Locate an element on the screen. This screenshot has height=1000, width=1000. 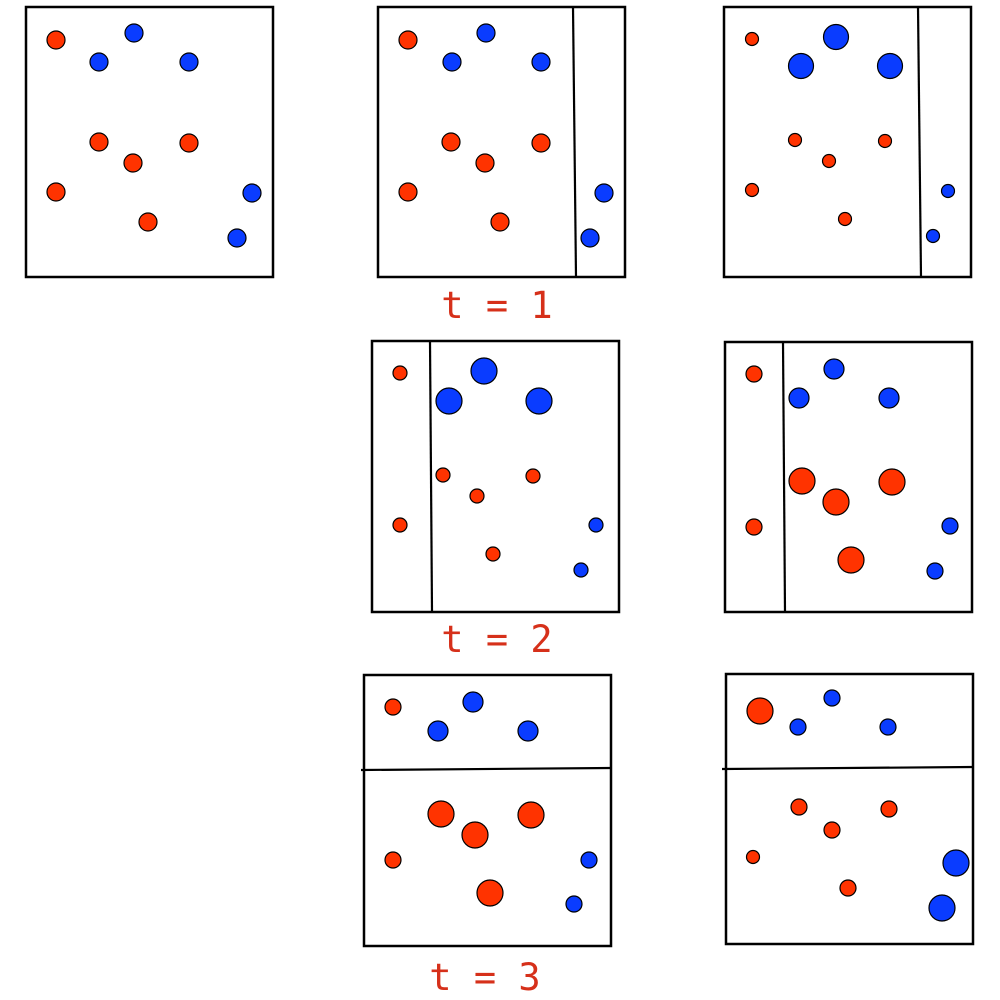
panel-t3-split is located at coordinates (486, 810).